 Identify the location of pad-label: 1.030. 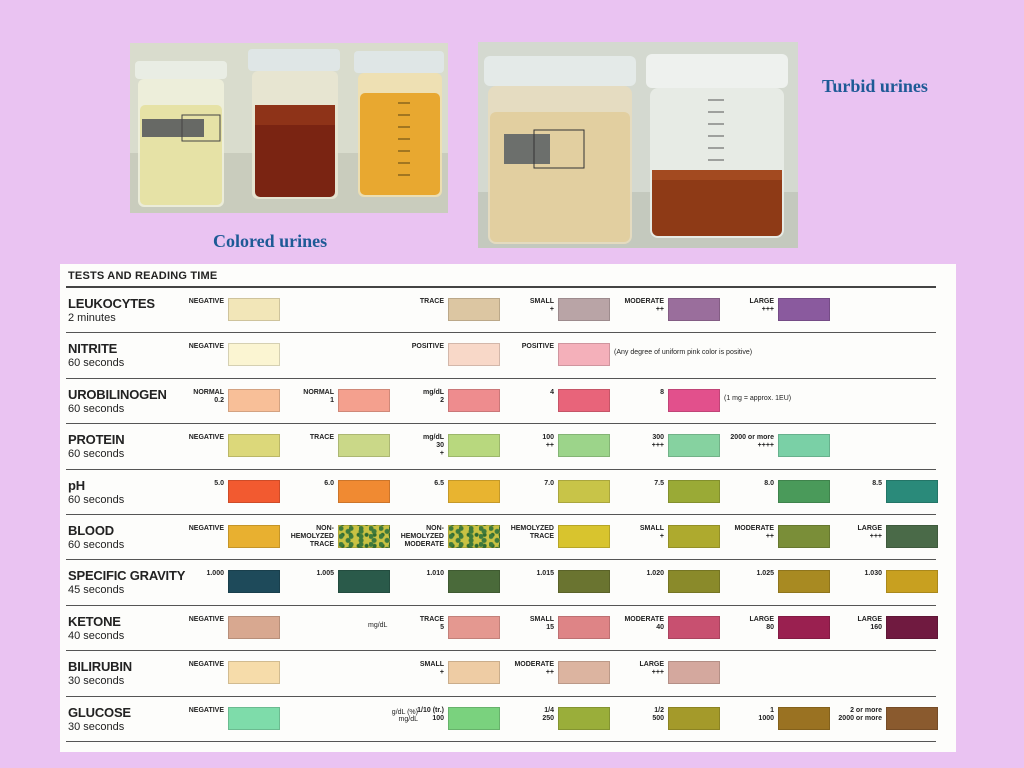
(873, 574).